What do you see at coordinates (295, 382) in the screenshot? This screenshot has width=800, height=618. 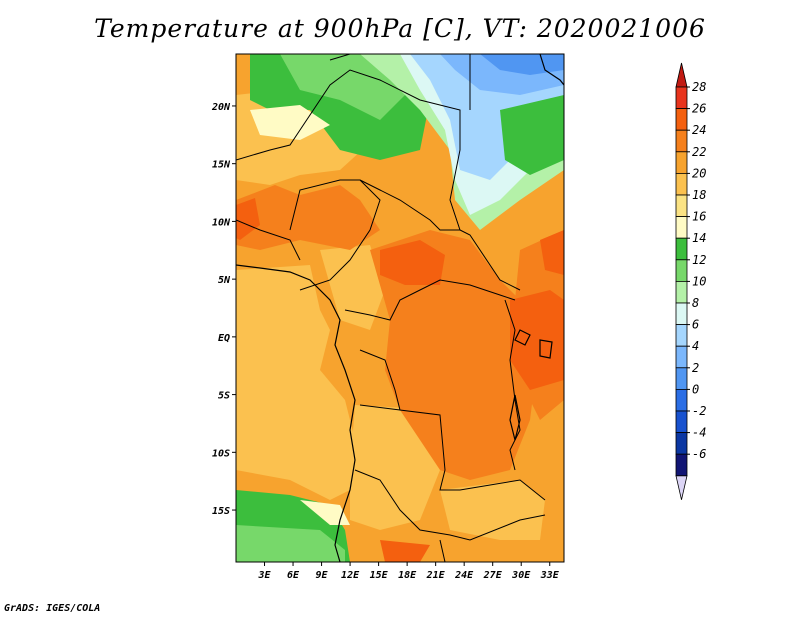 I see `zone-20-coast` at bounding box center [295, 382].